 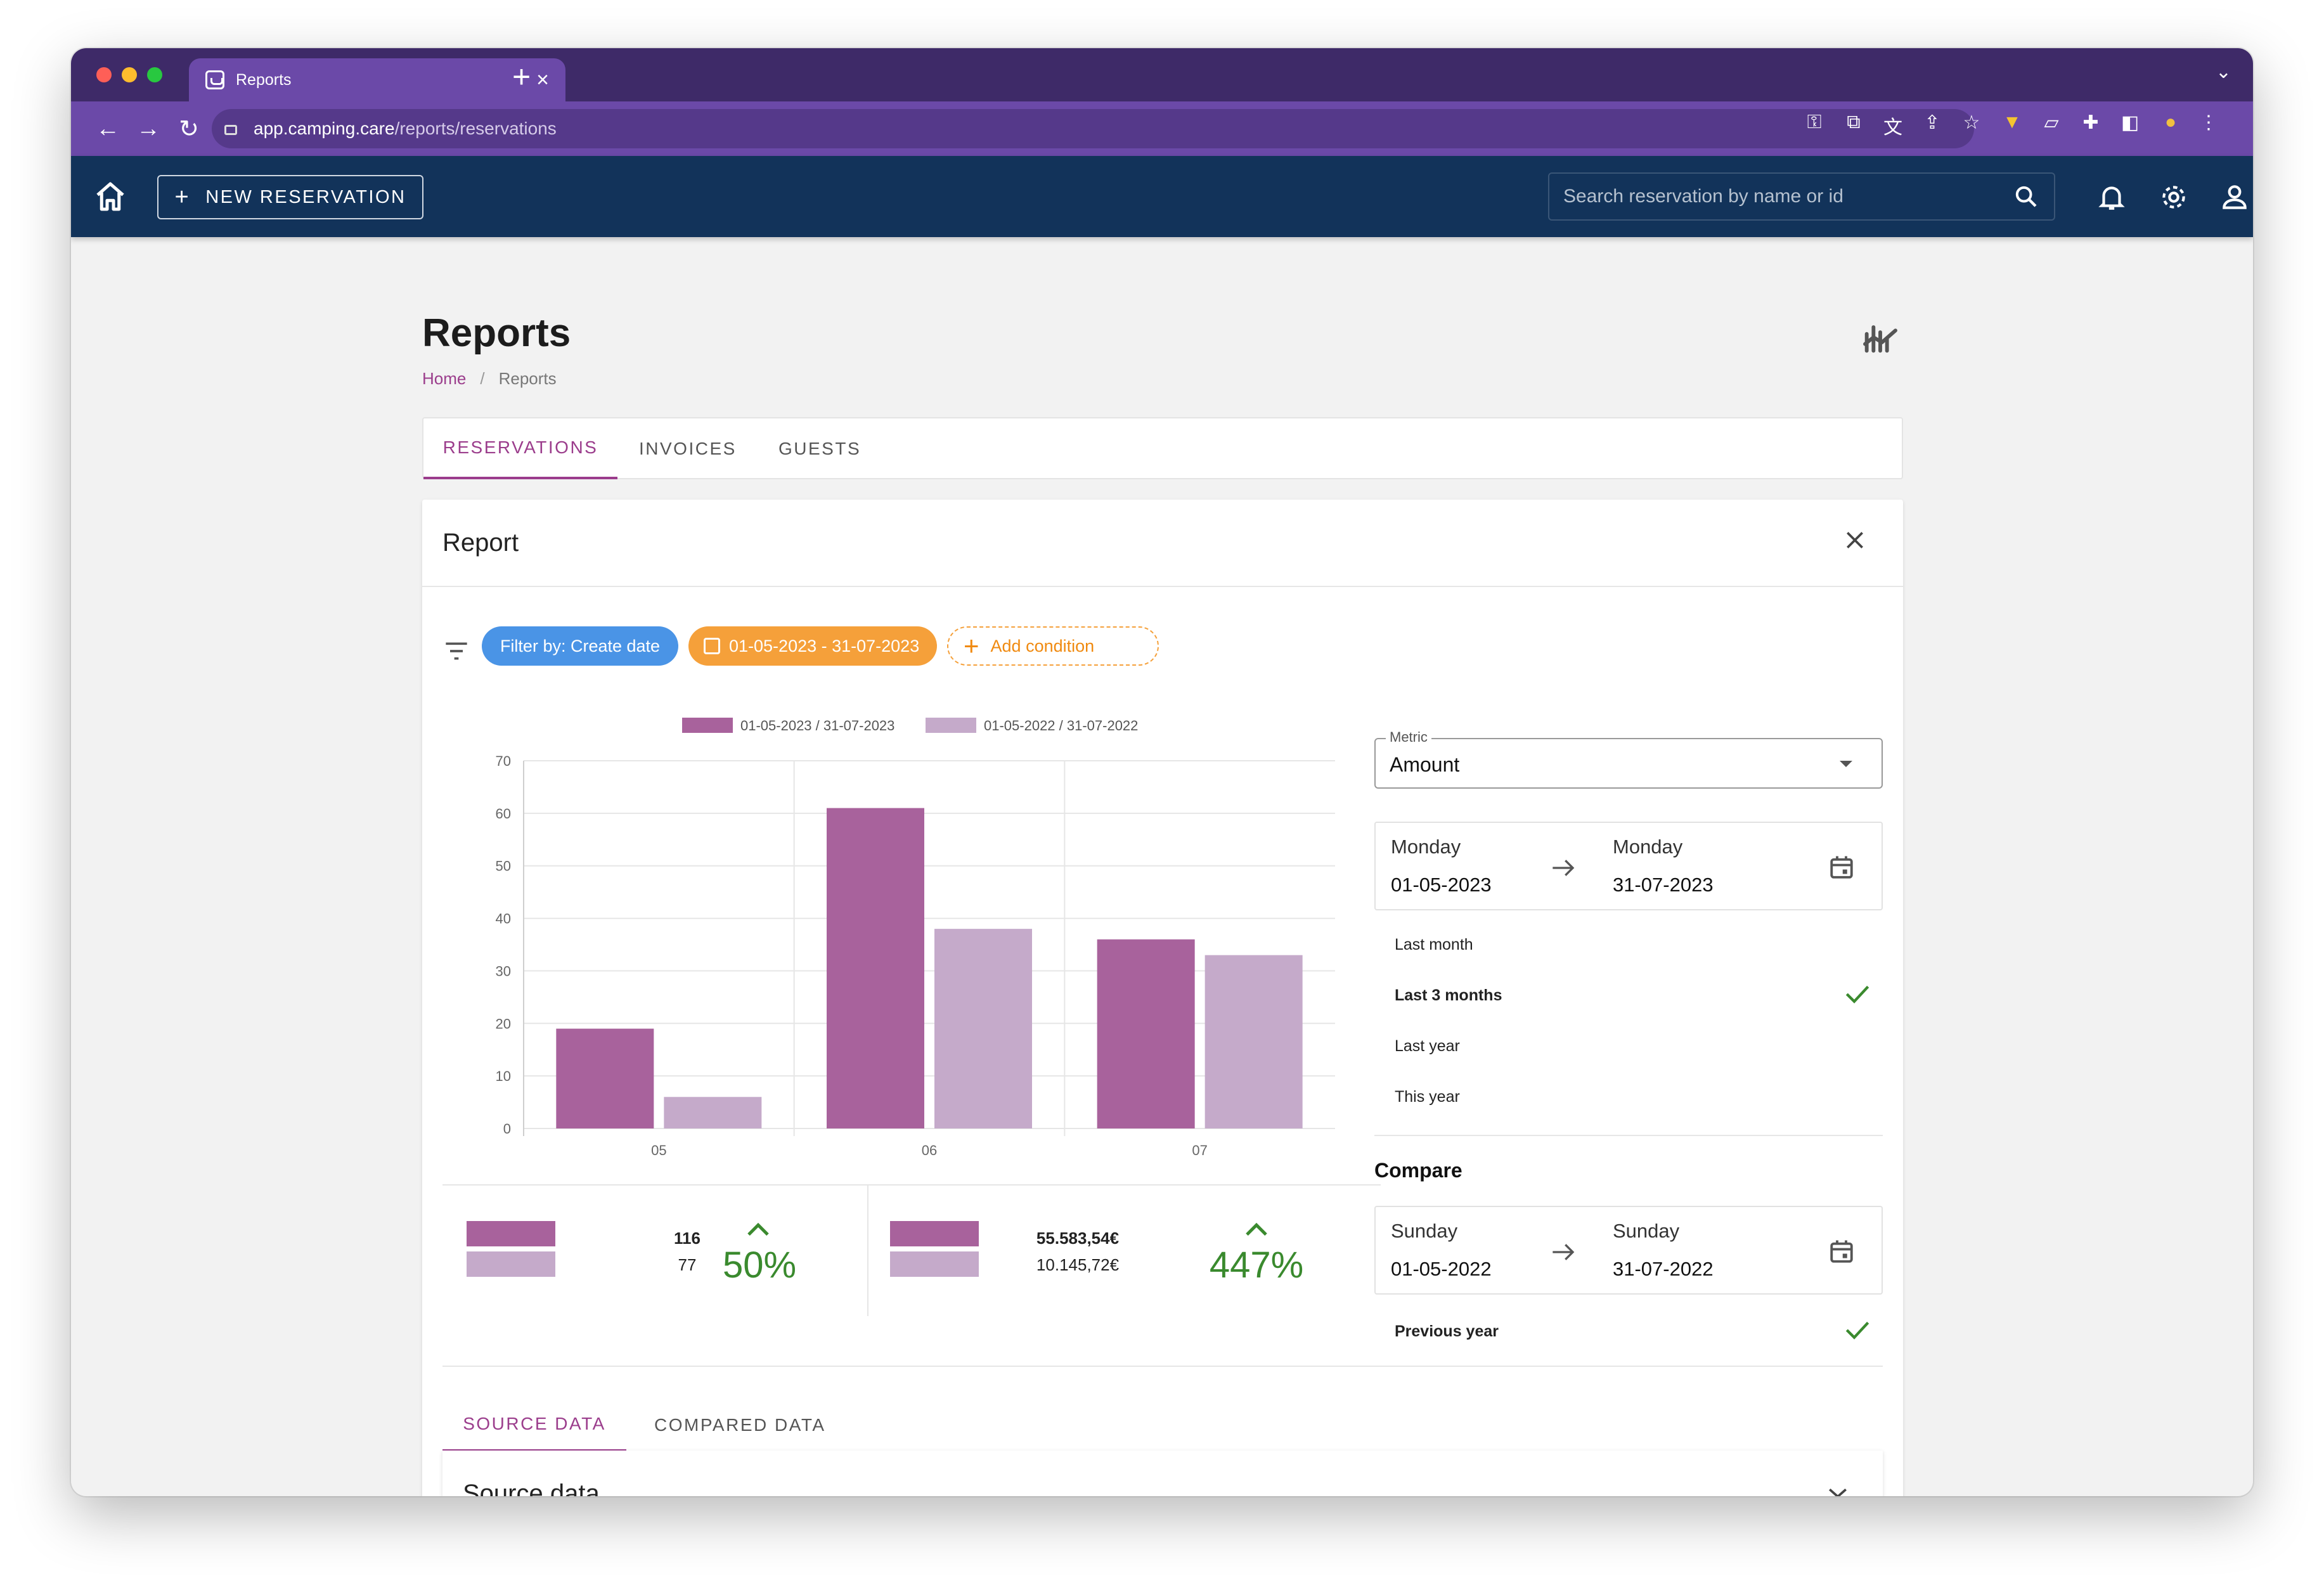 I want to click on y-tick-label: 20, so click(x=503, y=1024).